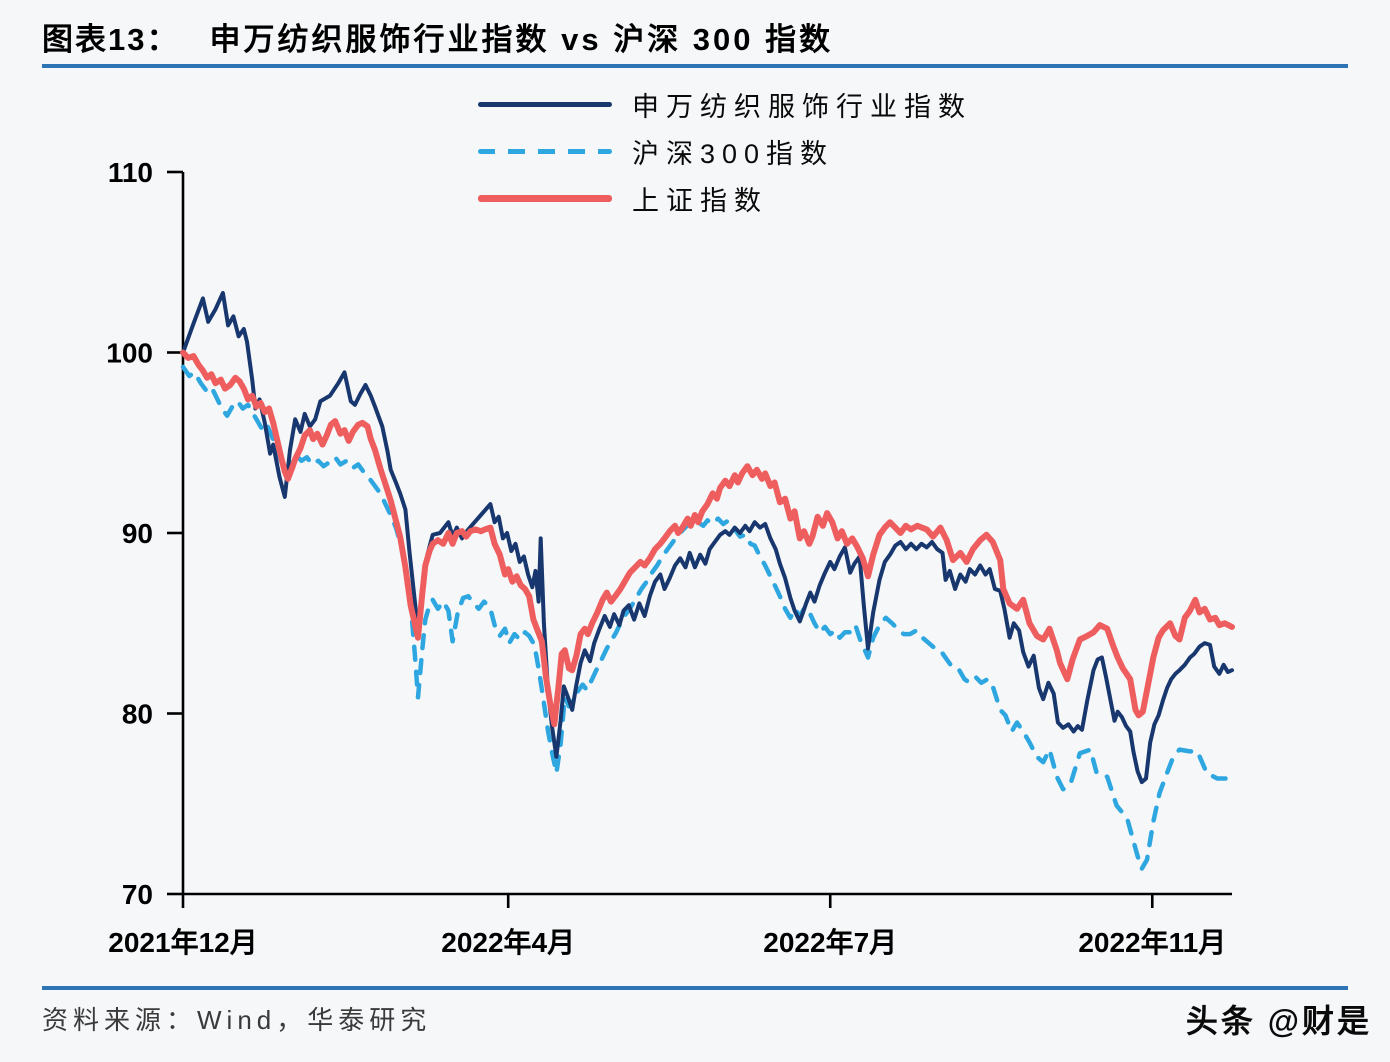 Image resolution: width=1390 pixels, height=1062 pixels. I want to click on chart-title-text: 申万纺织服饰行业指数 vs 沪深 300 指数, so click(521, 39).